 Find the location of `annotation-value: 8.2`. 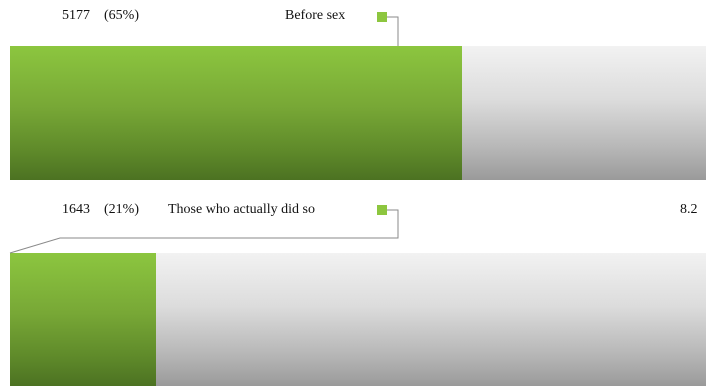

annotation-value: 8.2 is located at coordinates (689, 209).